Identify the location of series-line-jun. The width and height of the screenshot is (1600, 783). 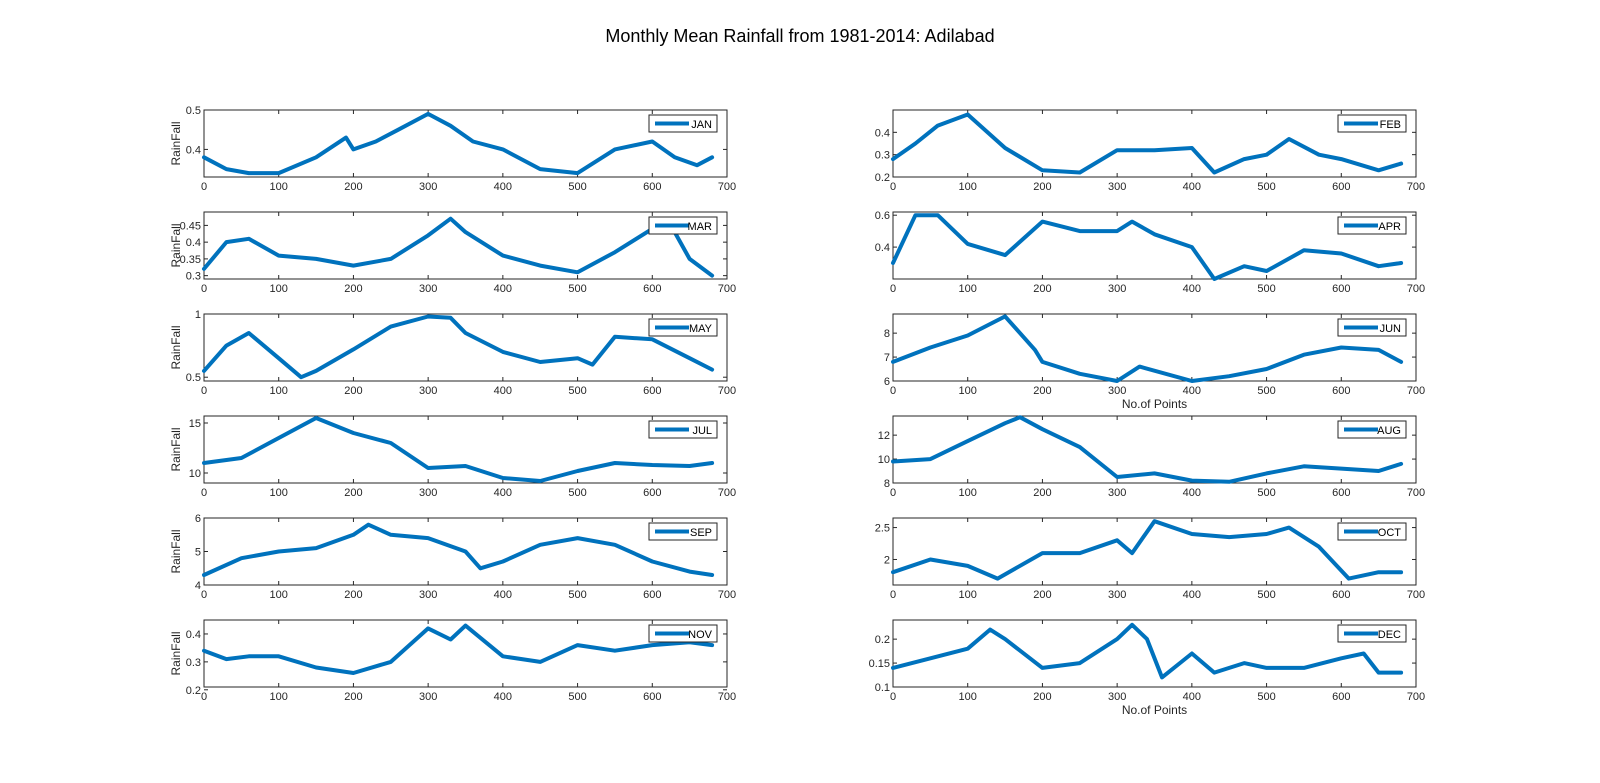
(1147, 348).